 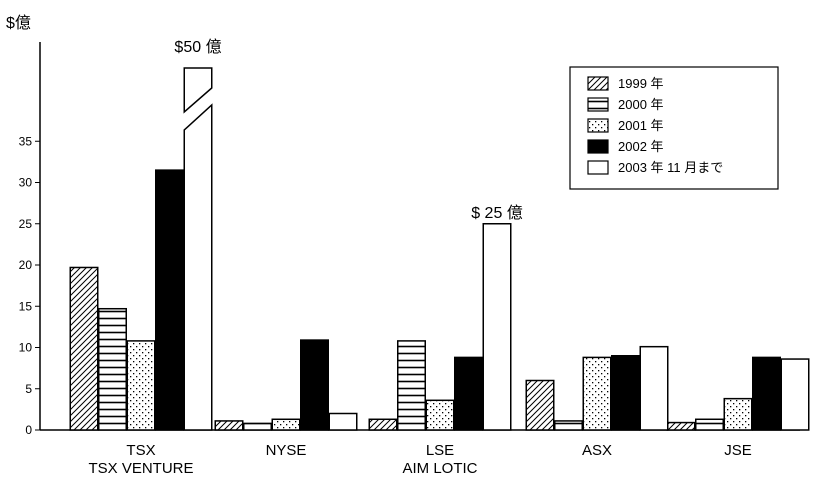 I want to click on y-axis-label: $億, so click(x=18, y=23).